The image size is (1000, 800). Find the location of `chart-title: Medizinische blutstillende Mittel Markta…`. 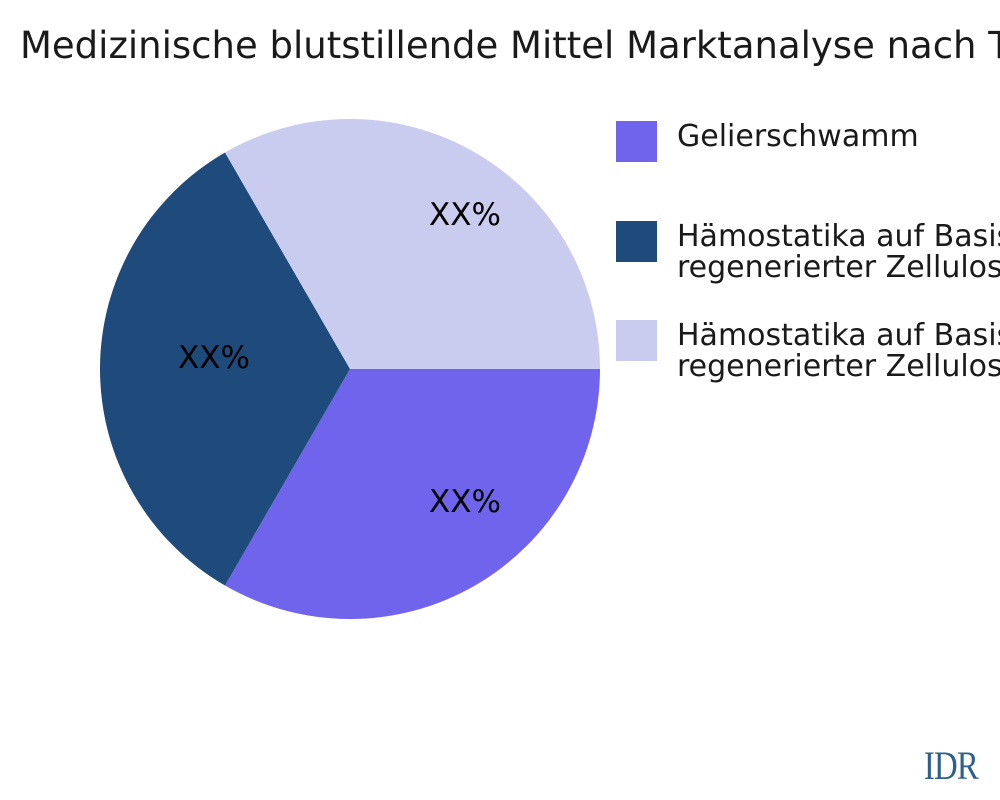

chart-title: Medizinische blutstillende Mittel Markta… is located at coordinates (510, 45).